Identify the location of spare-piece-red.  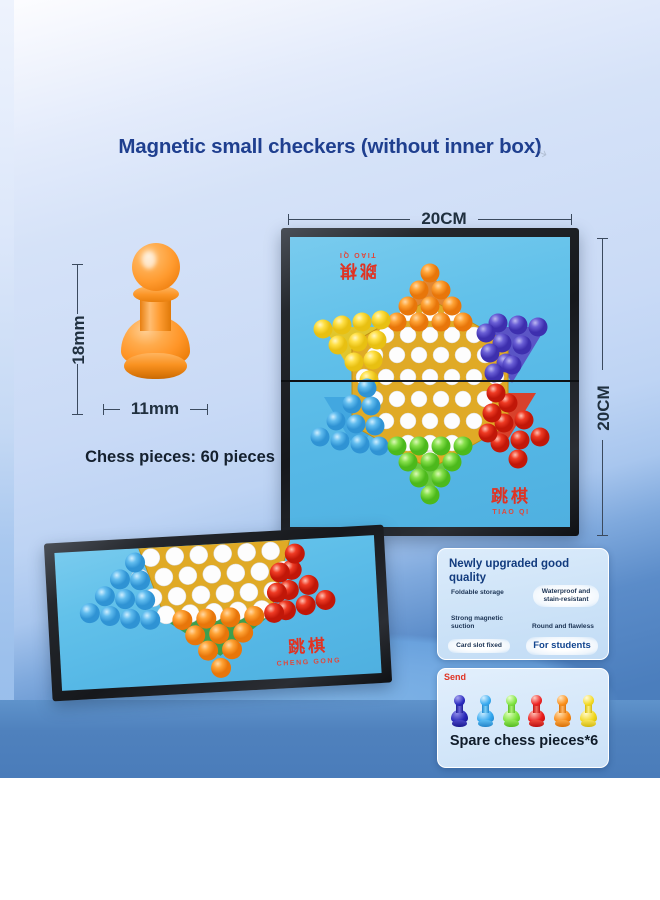
(536, 712).